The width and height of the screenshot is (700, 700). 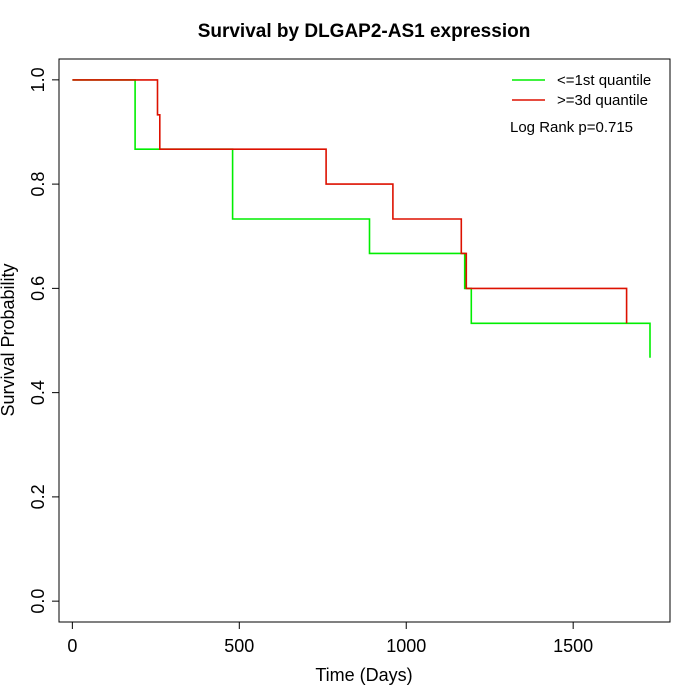 What do you see at coordinates (9, 339) in the screenshot?
I see `y-axis-label: Survival Probability` at bounding box center [9, 339].